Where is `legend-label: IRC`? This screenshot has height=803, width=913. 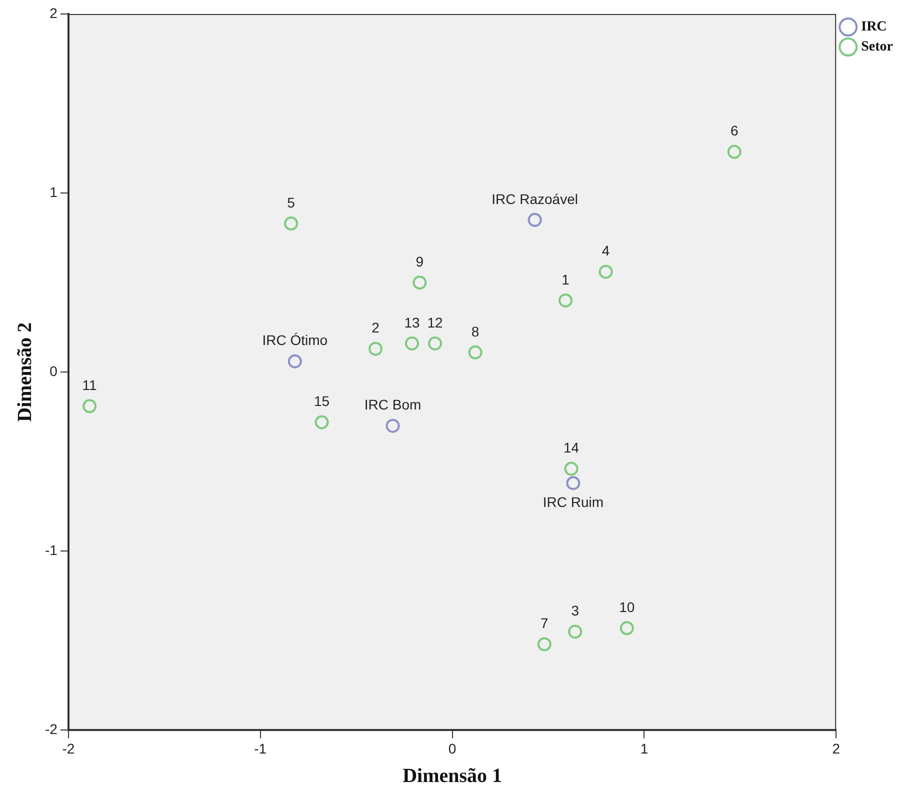 legend-label: IRC is located at coordinates (874, 27).